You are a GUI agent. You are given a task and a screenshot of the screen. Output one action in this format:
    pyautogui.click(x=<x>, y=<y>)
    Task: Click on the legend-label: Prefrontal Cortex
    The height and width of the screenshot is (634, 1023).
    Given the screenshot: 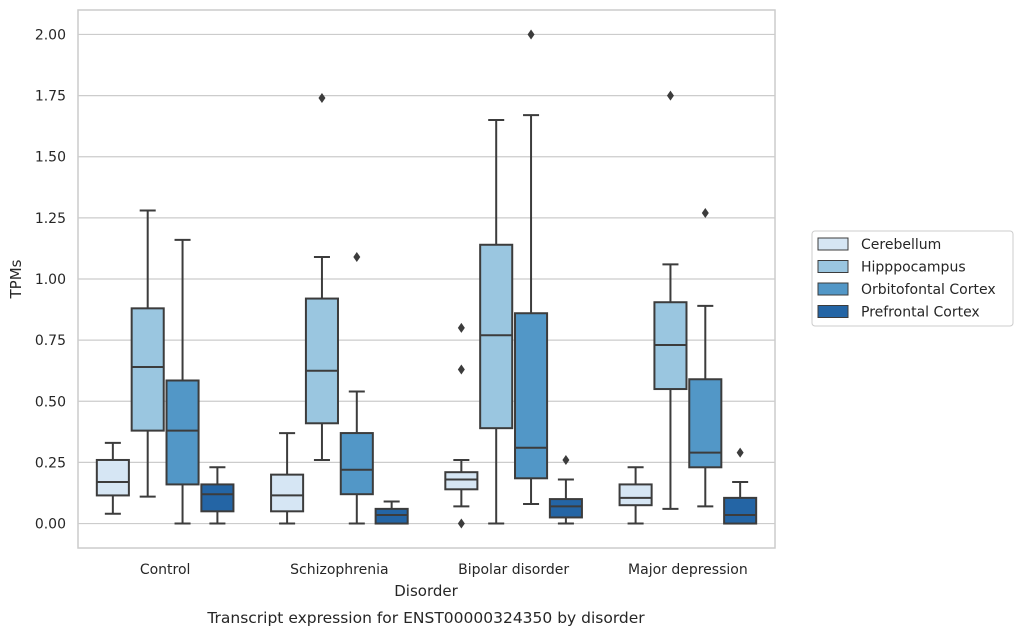 What is the action you would take?
    pyautogui.click(x=920, y=313)
    